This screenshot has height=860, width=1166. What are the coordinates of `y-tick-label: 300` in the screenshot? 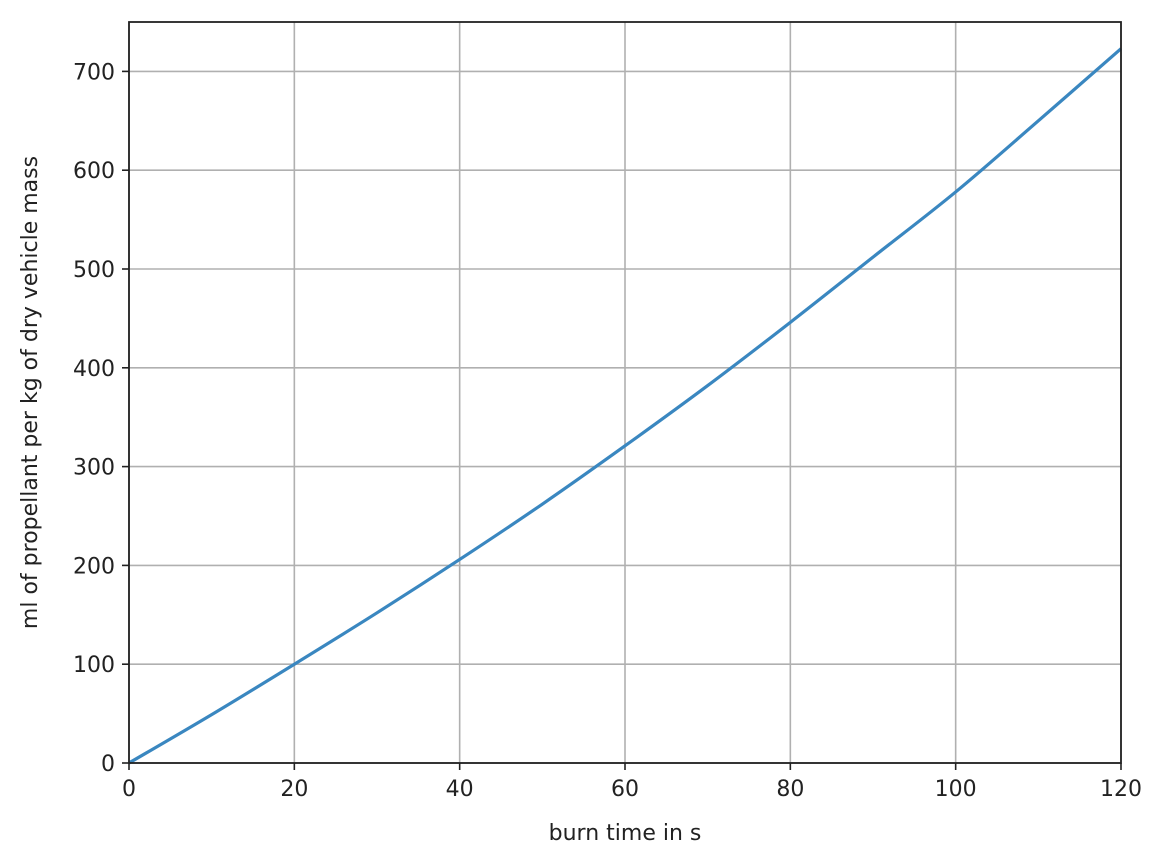 It's located at (94, 468).